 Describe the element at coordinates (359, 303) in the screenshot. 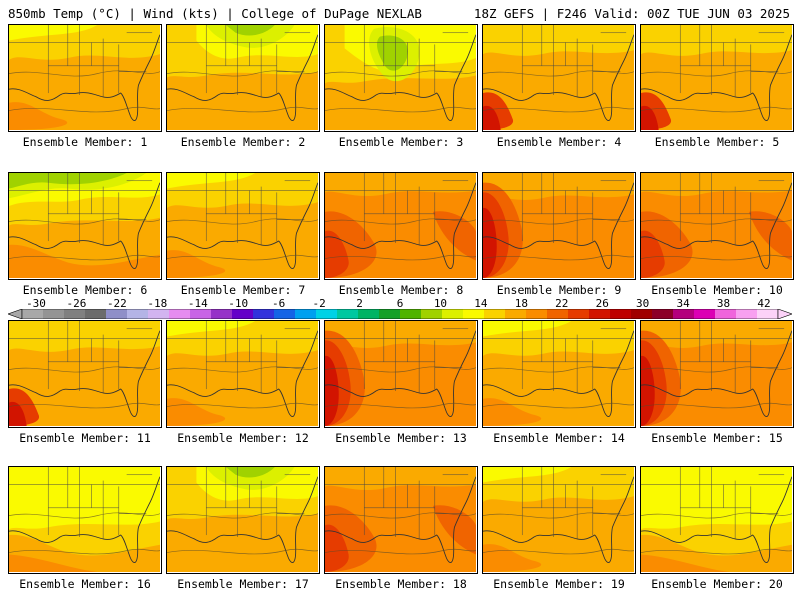

I see `colorbar-tick-label: 2` at that location.